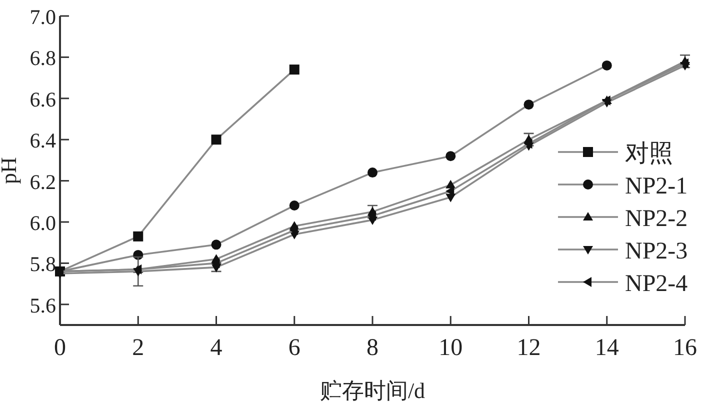  Describe the element at coordinates (649, 154) in the screenshot. I see `legend-label: 对照` at that location.